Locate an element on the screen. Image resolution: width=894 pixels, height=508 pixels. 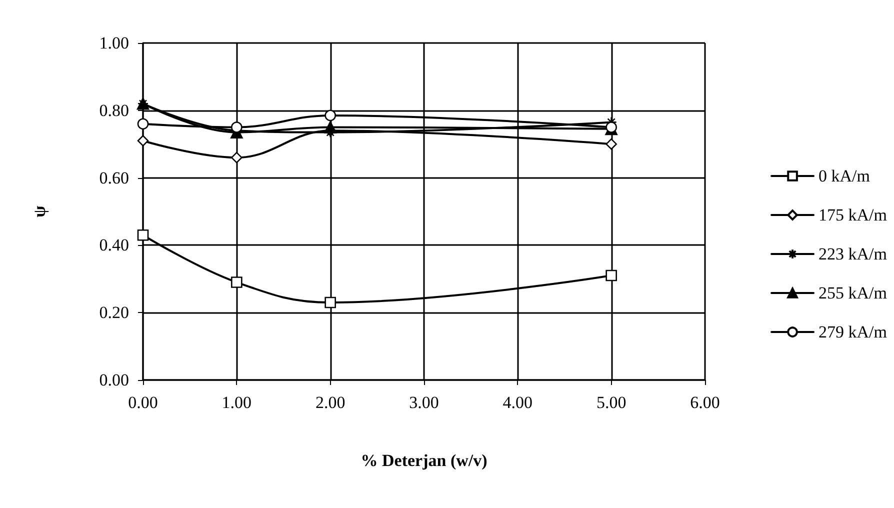
x-axis-title: % Deterjan (w/v) is located at coordinates (424, 460).